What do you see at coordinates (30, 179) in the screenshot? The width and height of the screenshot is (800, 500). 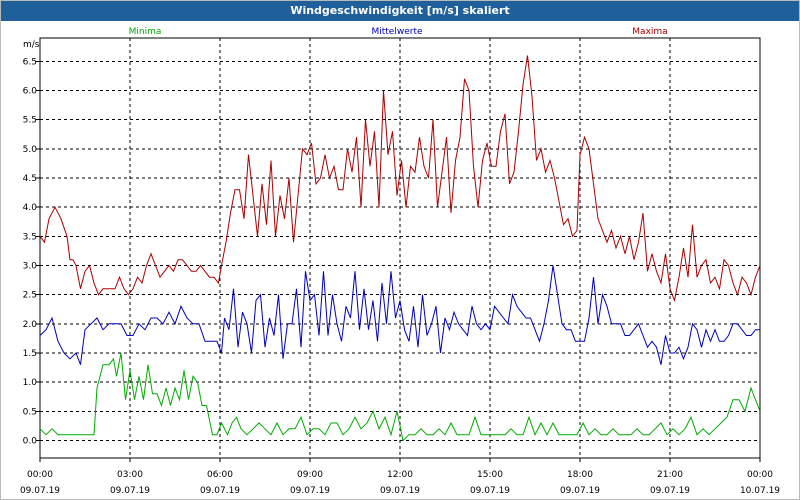 I see `y-tick-label: 4.5` at bounding box center [30, 179].